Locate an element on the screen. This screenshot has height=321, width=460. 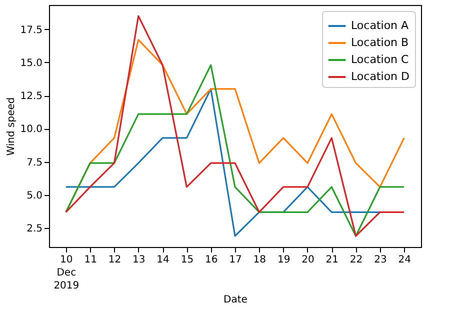
x-tick-label: 16 is located at coordinates (211, 260).